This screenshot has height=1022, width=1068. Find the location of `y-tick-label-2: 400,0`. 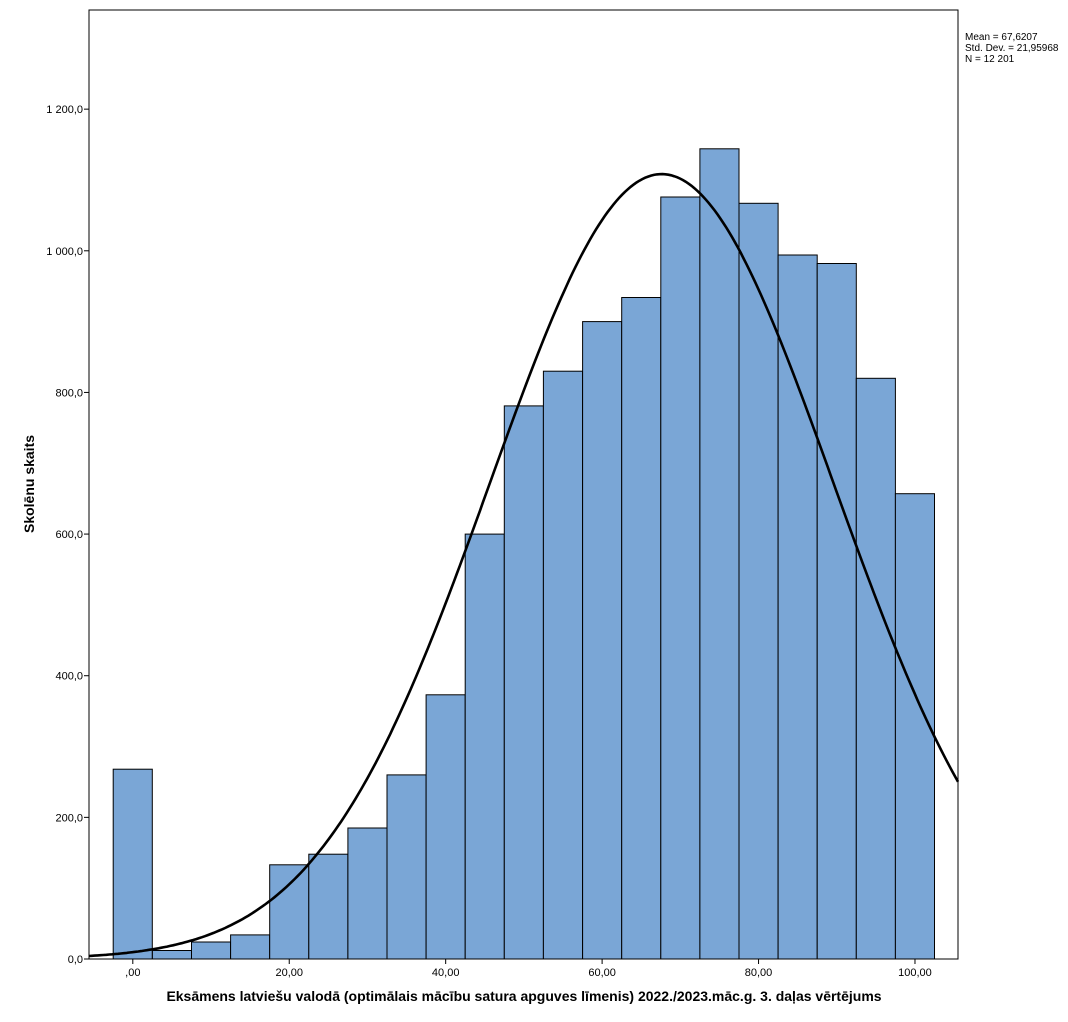

y-tick-label-2: 400,0 is located at coordinates (69, 677).